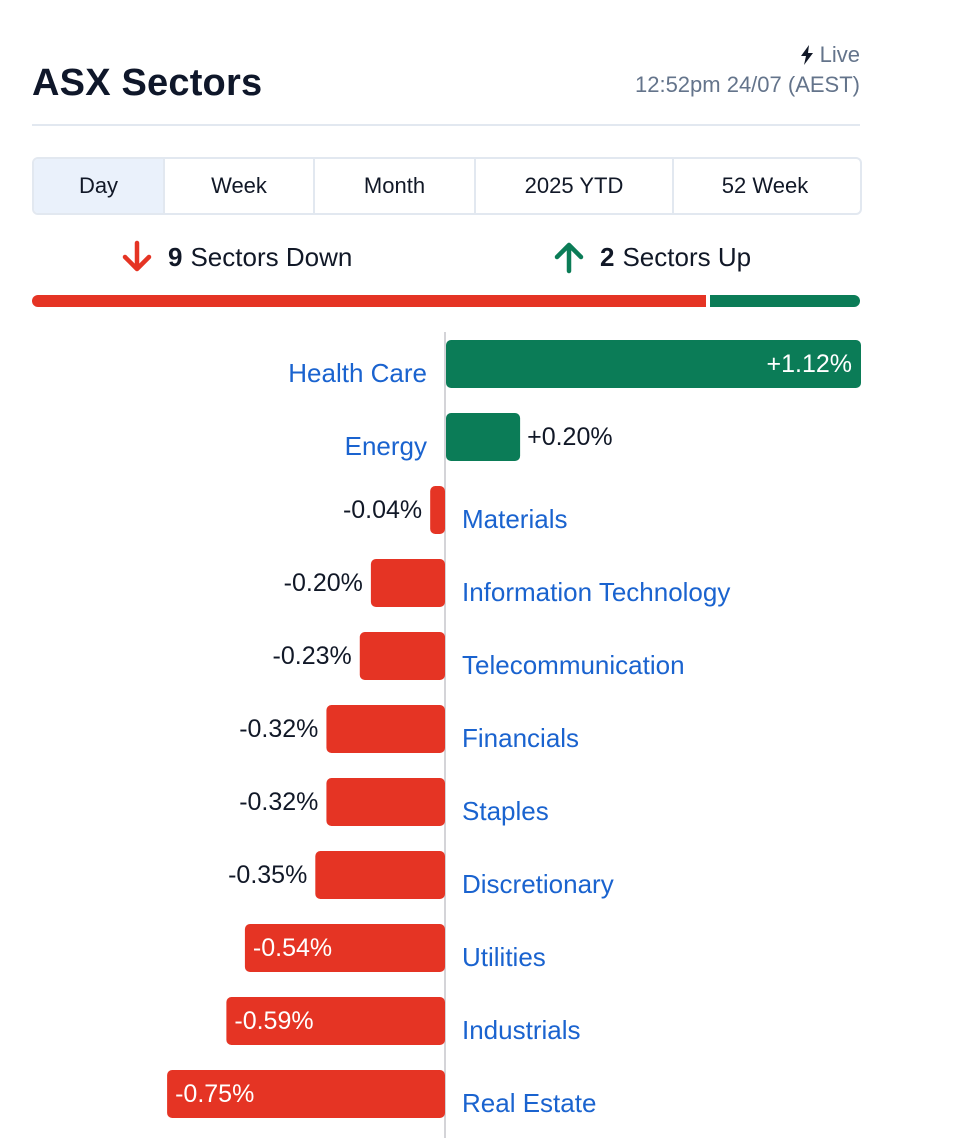 The height and width of the screenshot is (1143, 962). Describe the element at coordinates (538, 884) in the screenshot. I see `category-label-7: Discretionary` at that location.